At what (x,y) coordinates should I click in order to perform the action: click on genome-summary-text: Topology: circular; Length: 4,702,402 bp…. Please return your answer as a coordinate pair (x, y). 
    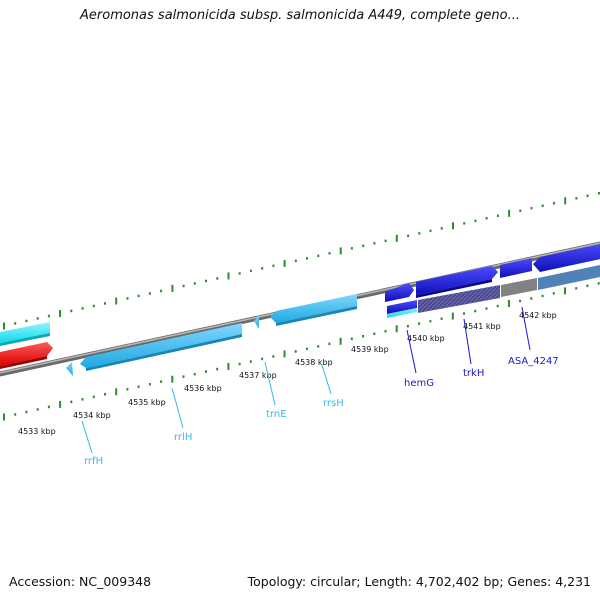
    Looking at the image, I should click on (419, 581).